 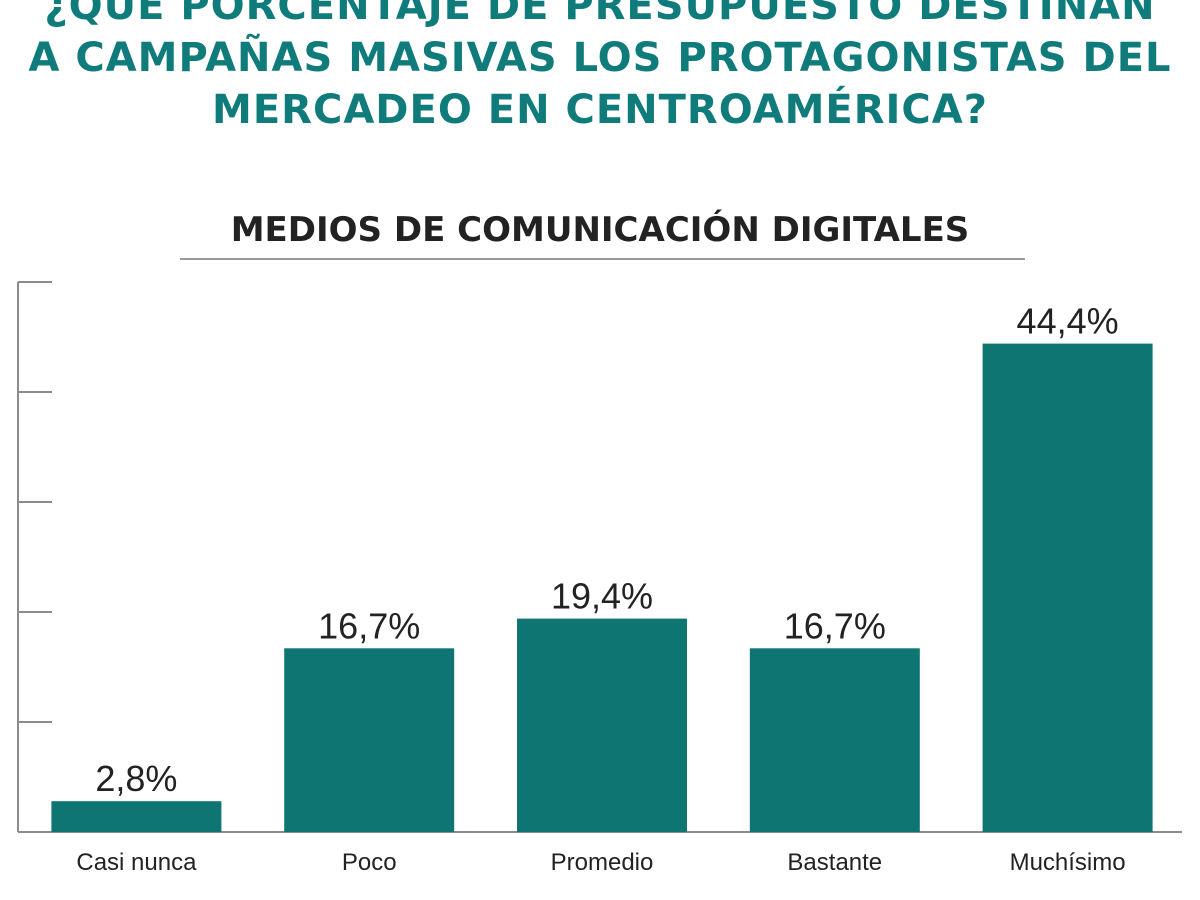 I want to click on category-label-5: Muchísimo, so click(x=1068, y=862).